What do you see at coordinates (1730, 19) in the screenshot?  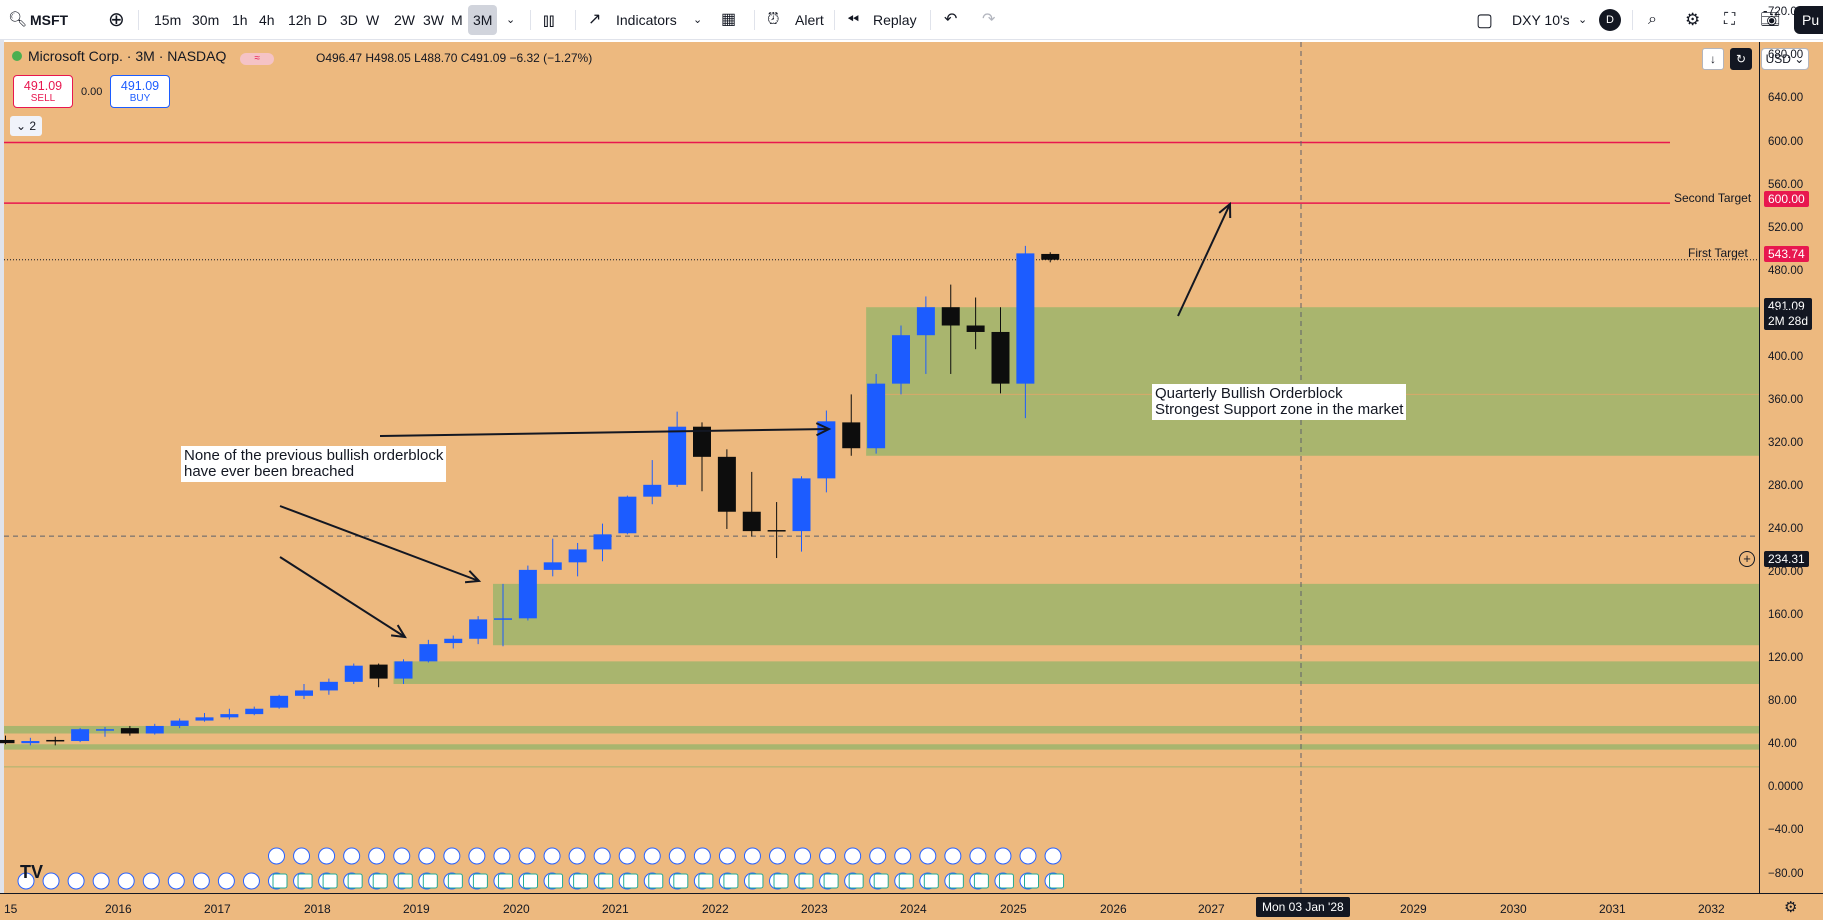 I see `fullscreen-icon: ⛶` at bounding box center [1730, 19].